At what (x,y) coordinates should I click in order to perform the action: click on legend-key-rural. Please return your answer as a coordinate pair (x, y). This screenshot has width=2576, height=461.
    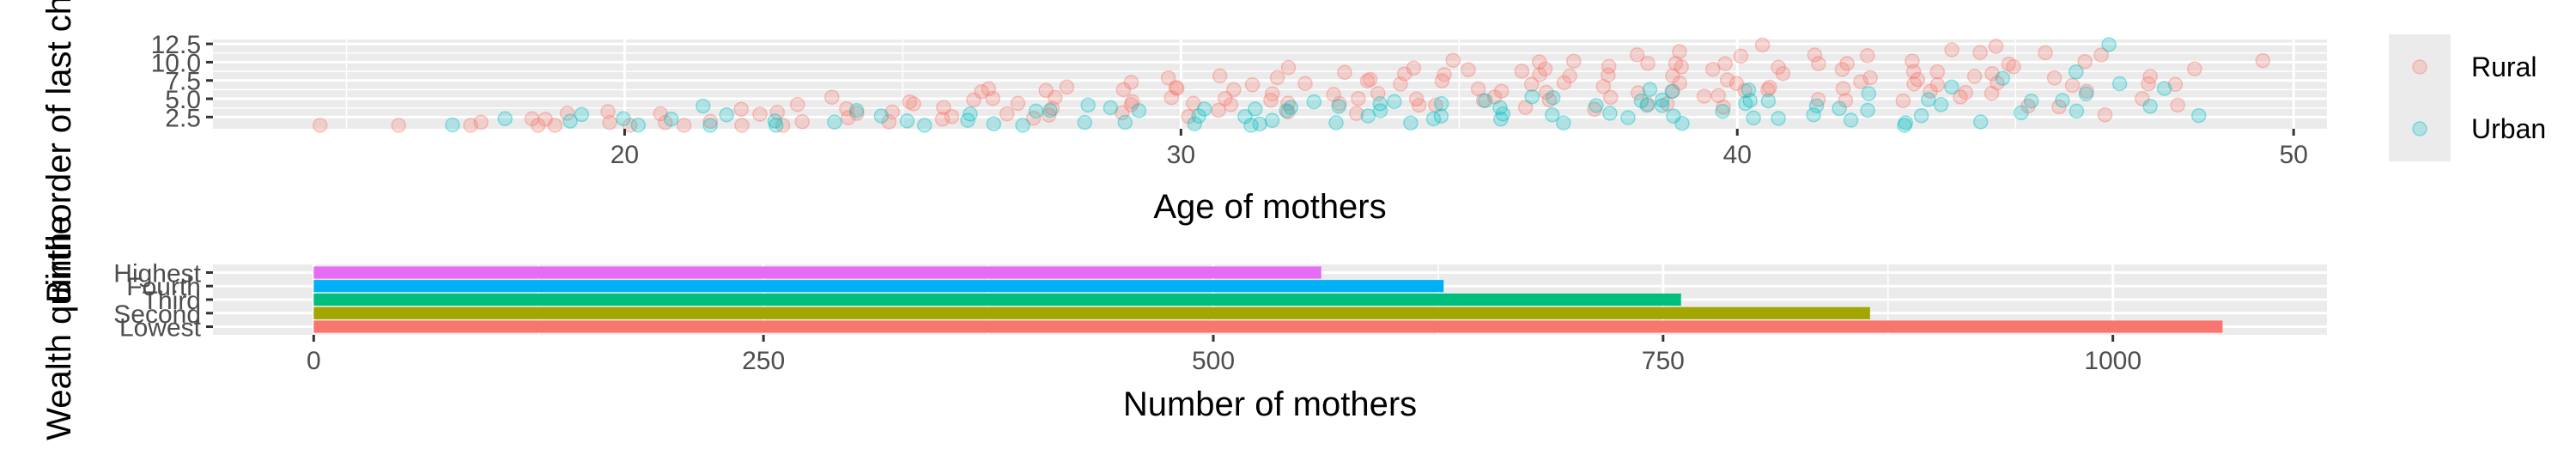
    Looking at the image, I should click on (2419, 67).